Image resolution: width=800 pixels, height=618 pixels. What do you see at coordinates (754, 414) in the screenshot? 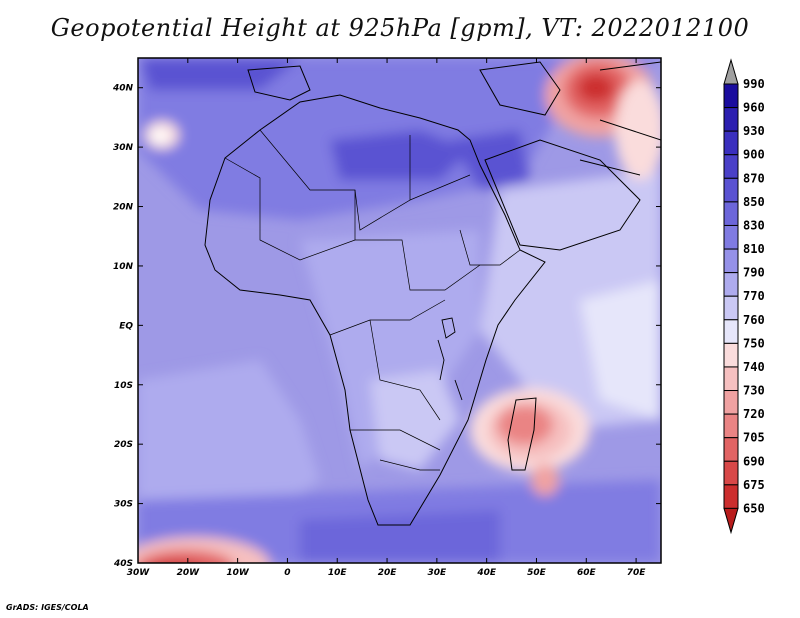
I see `colorbar-label: 720` at bounding box center [754, 414].